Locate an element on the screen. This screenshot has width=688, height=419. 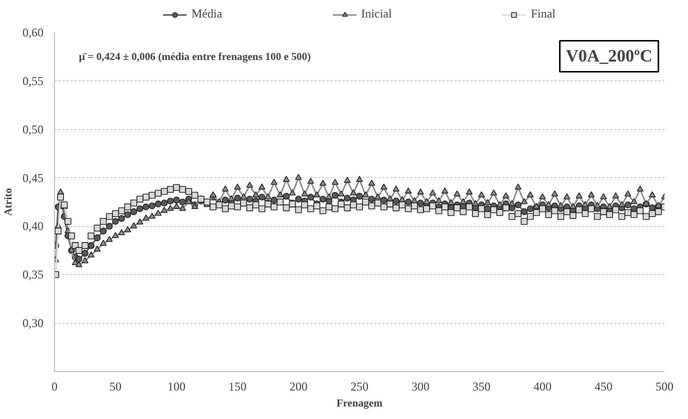
legend-label: Inicial is located at coordinates (376, 14).